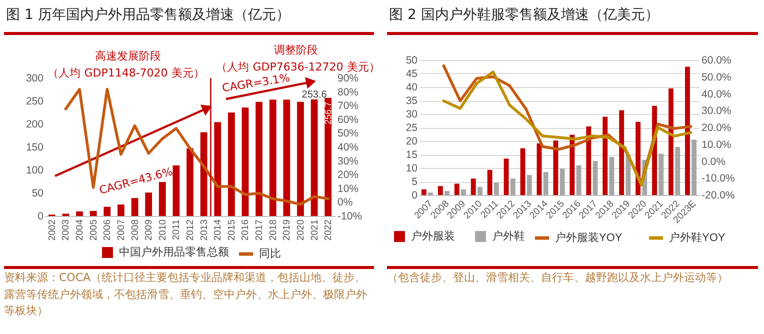  What do you see at coordinates (52, 230) in the screenshot?
I see `x-tick-label: 2002` at bounding box center [52, 230].